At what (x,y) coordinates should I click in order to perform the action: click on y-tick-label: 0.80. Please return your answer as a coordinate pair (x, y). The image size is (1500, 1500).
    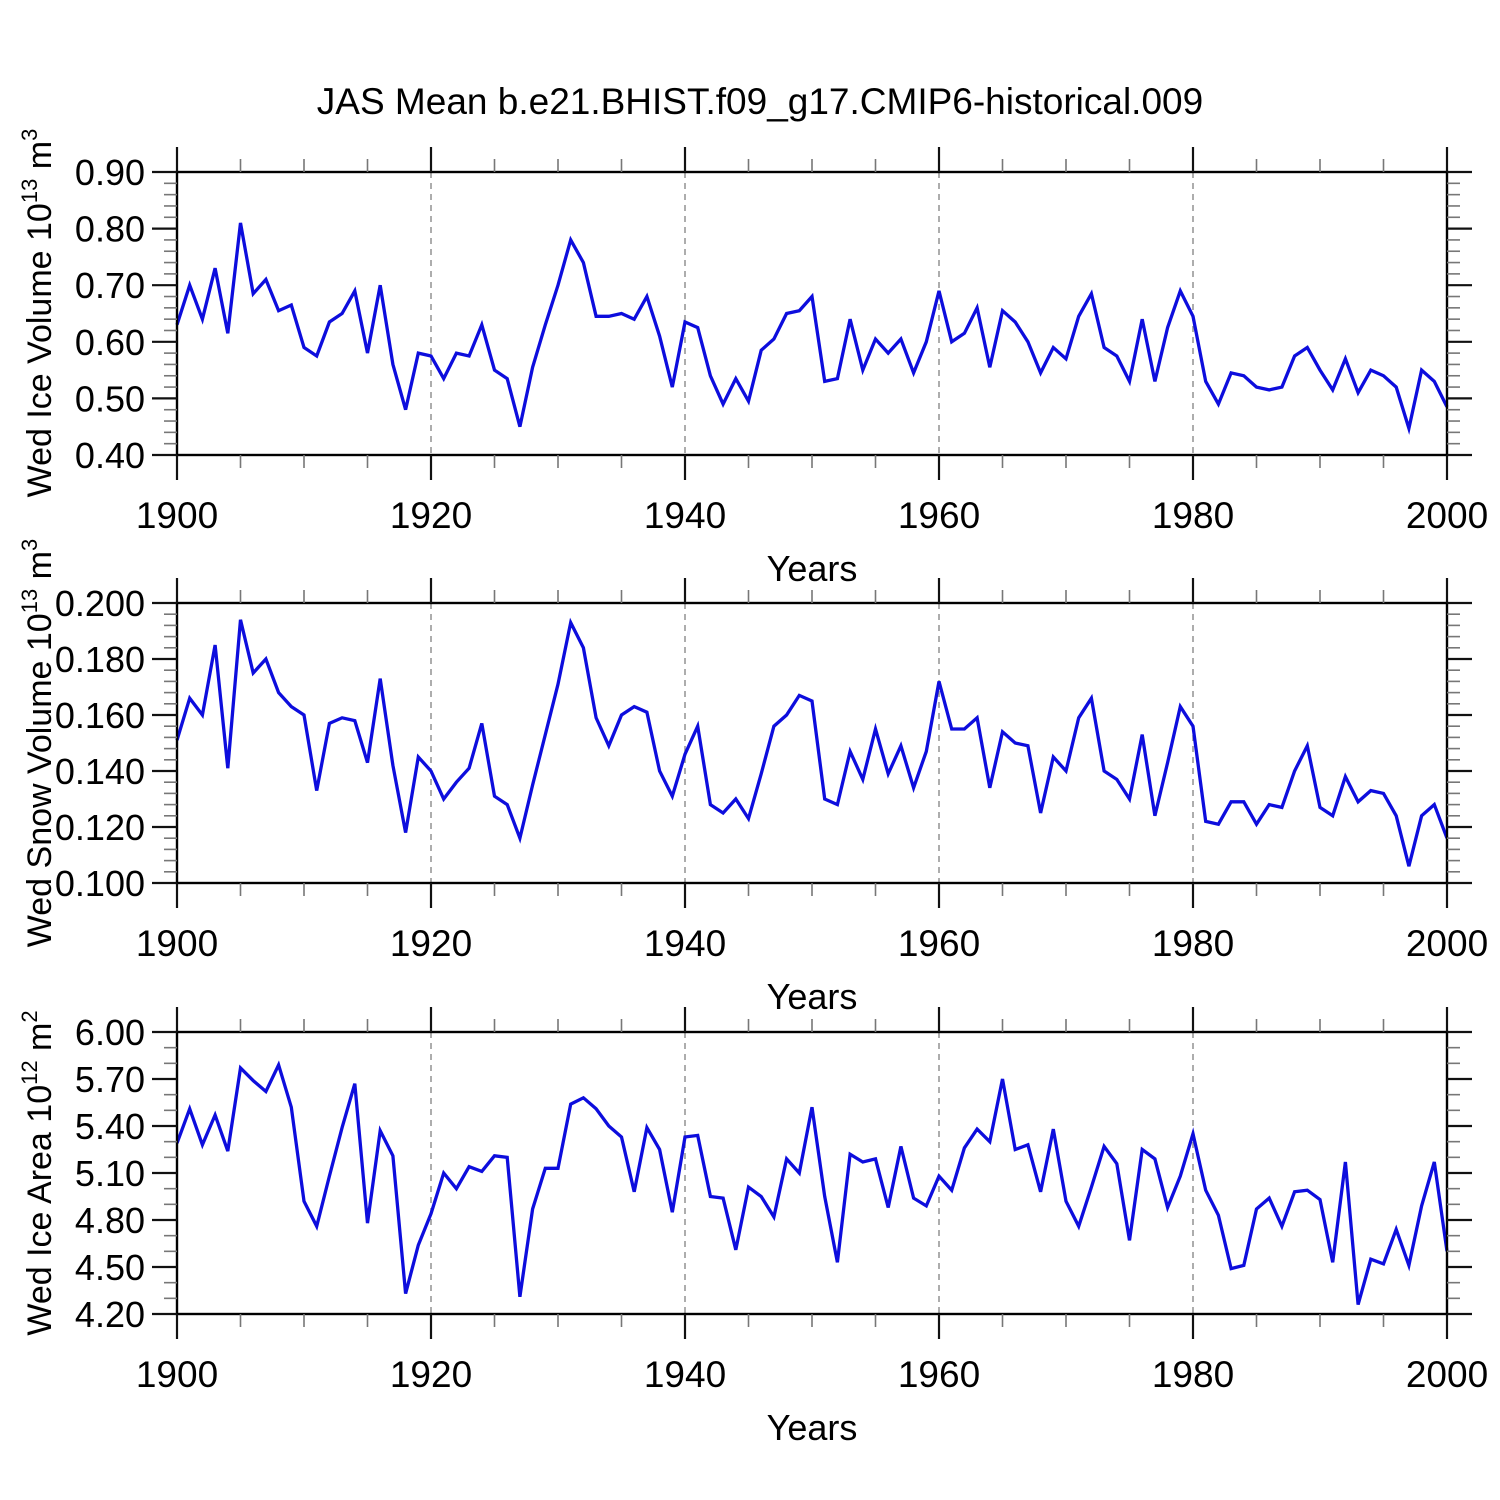
    Looking at the image, I should click on (110, 229).